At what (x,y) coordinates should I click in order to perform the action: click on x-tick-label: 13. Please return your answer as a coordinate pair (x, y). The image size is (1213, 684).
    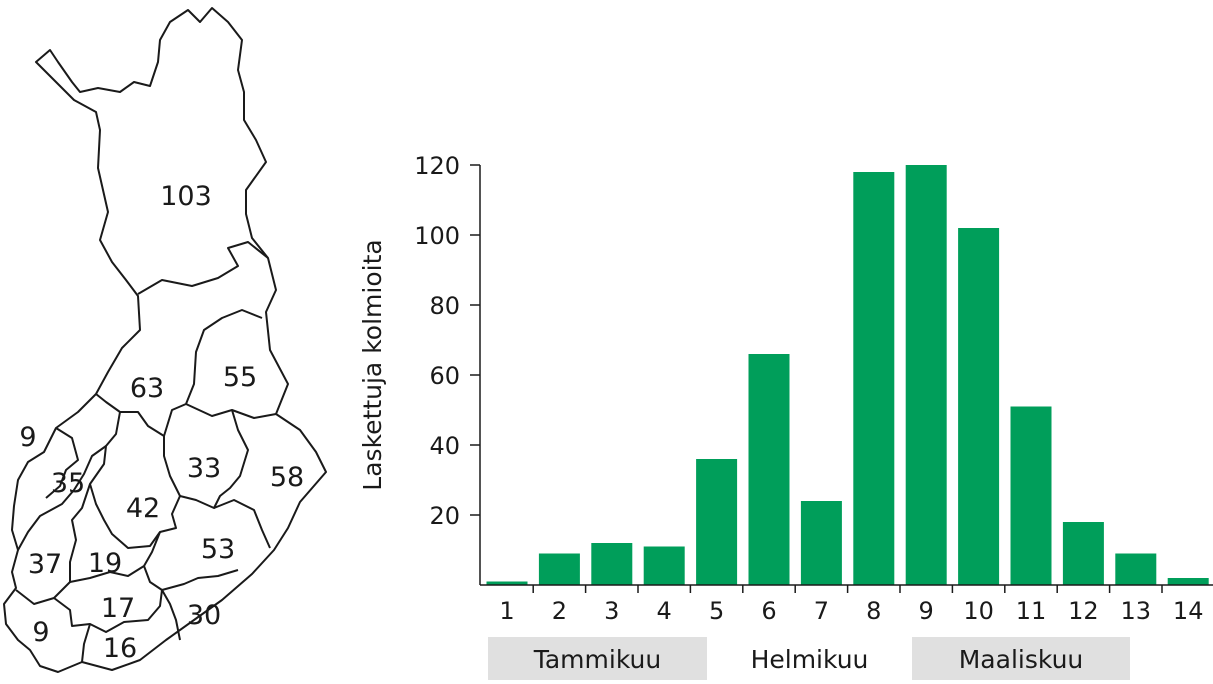
    Looking at the image, I should click on (1136, 611).